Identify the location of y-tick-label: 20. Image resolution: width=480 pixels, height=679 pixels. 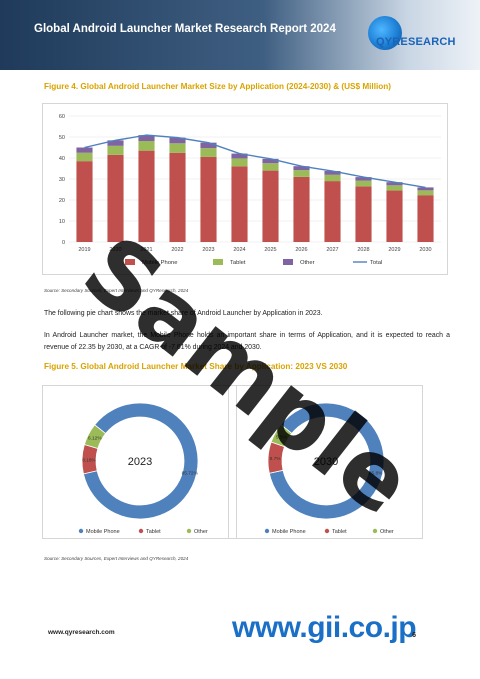
(62, 201).